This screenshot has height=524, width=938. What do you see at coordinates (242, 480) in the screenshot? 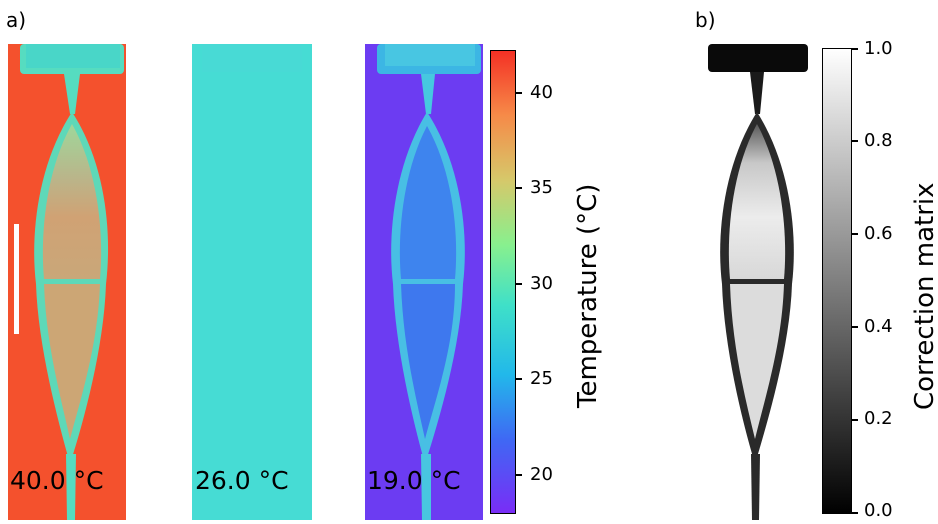
I see `temperature-label-neutral: 26.0 °C` at bounding box center [242, 480].